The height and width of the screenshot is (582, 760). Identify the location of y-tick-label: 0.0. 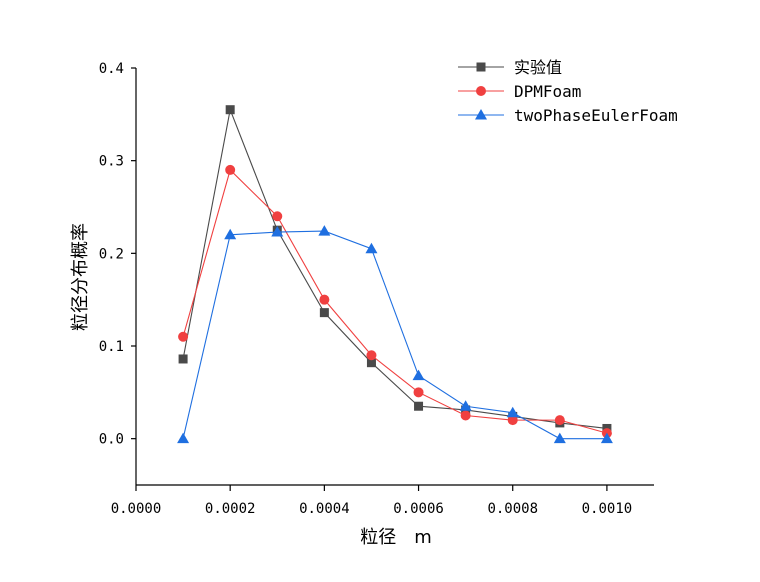
(111, 440).